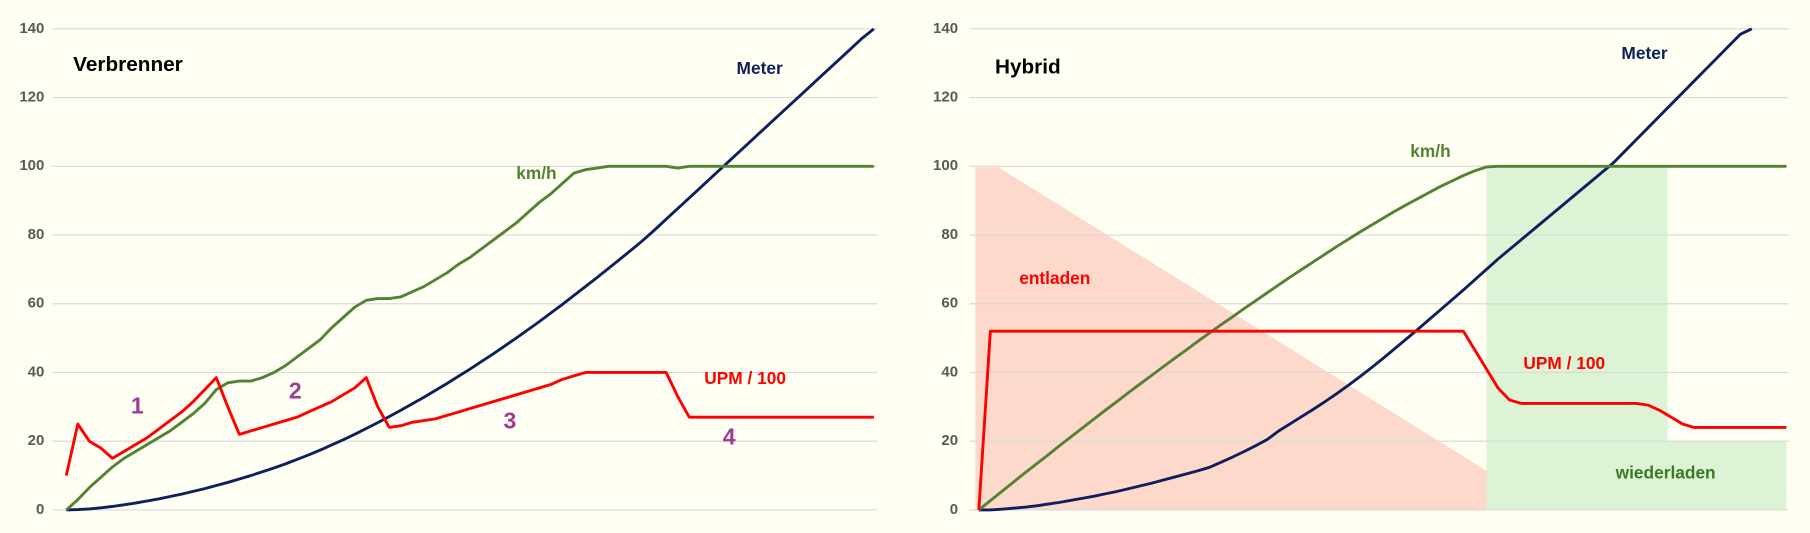 The image size is (1810, 533). I want to click on annotation: 1, so click(137, 405).